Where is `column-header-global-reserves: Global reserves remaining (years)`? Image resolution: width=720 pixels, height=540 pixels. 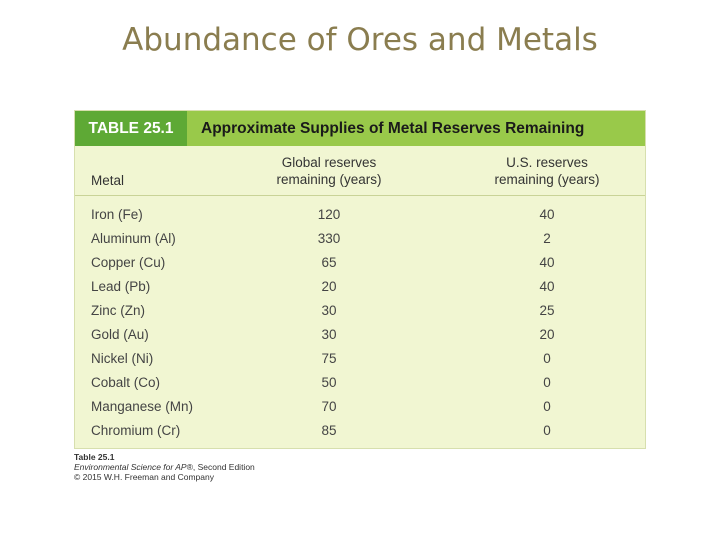
column-header-global-reserves: Global reserves remaining (years) is located at coordinates (329, 171).